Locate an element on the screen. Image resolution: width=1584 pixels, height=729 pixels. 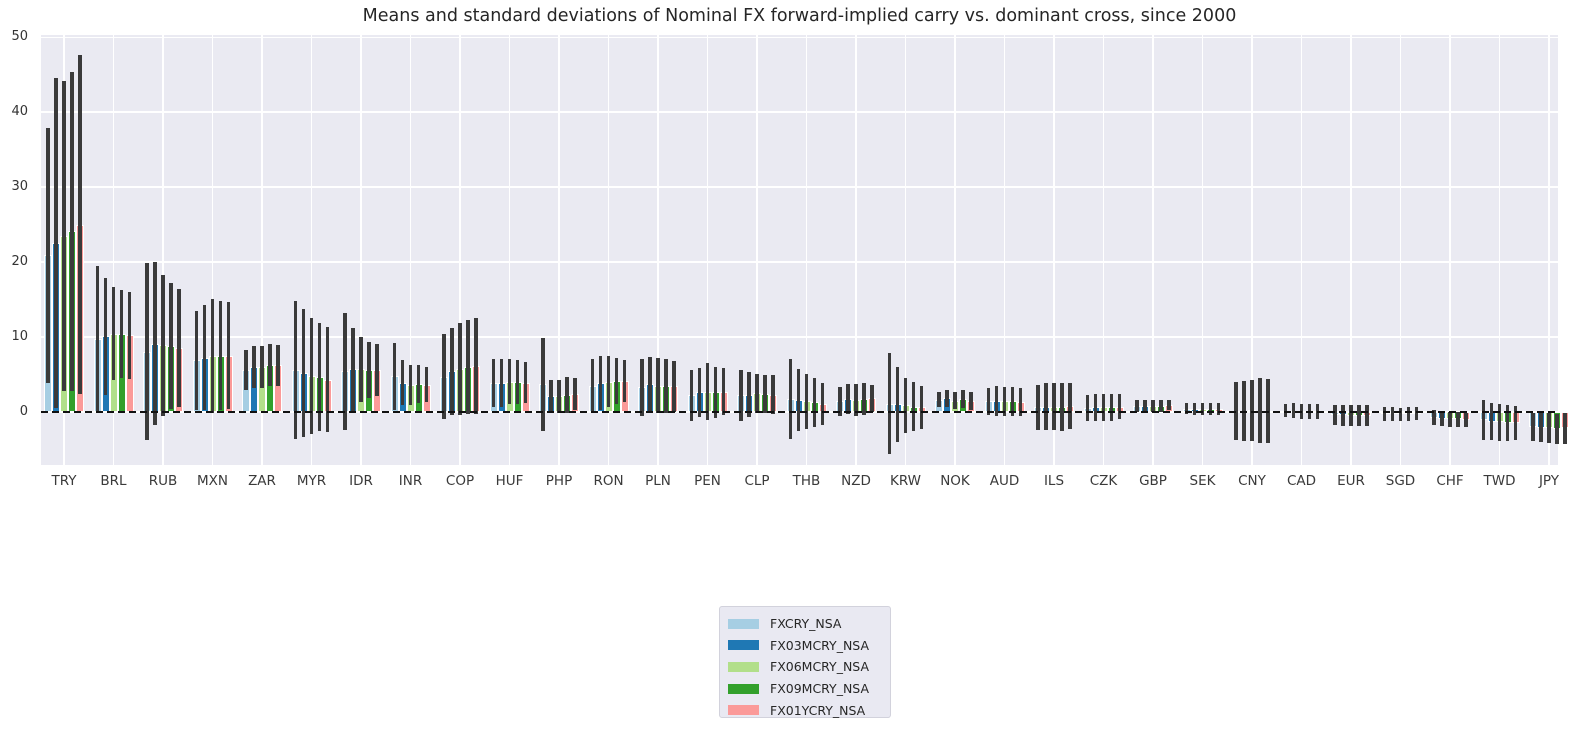
errorbar-MYR-FXCRY_NSA is located at coordinates (295, 369).